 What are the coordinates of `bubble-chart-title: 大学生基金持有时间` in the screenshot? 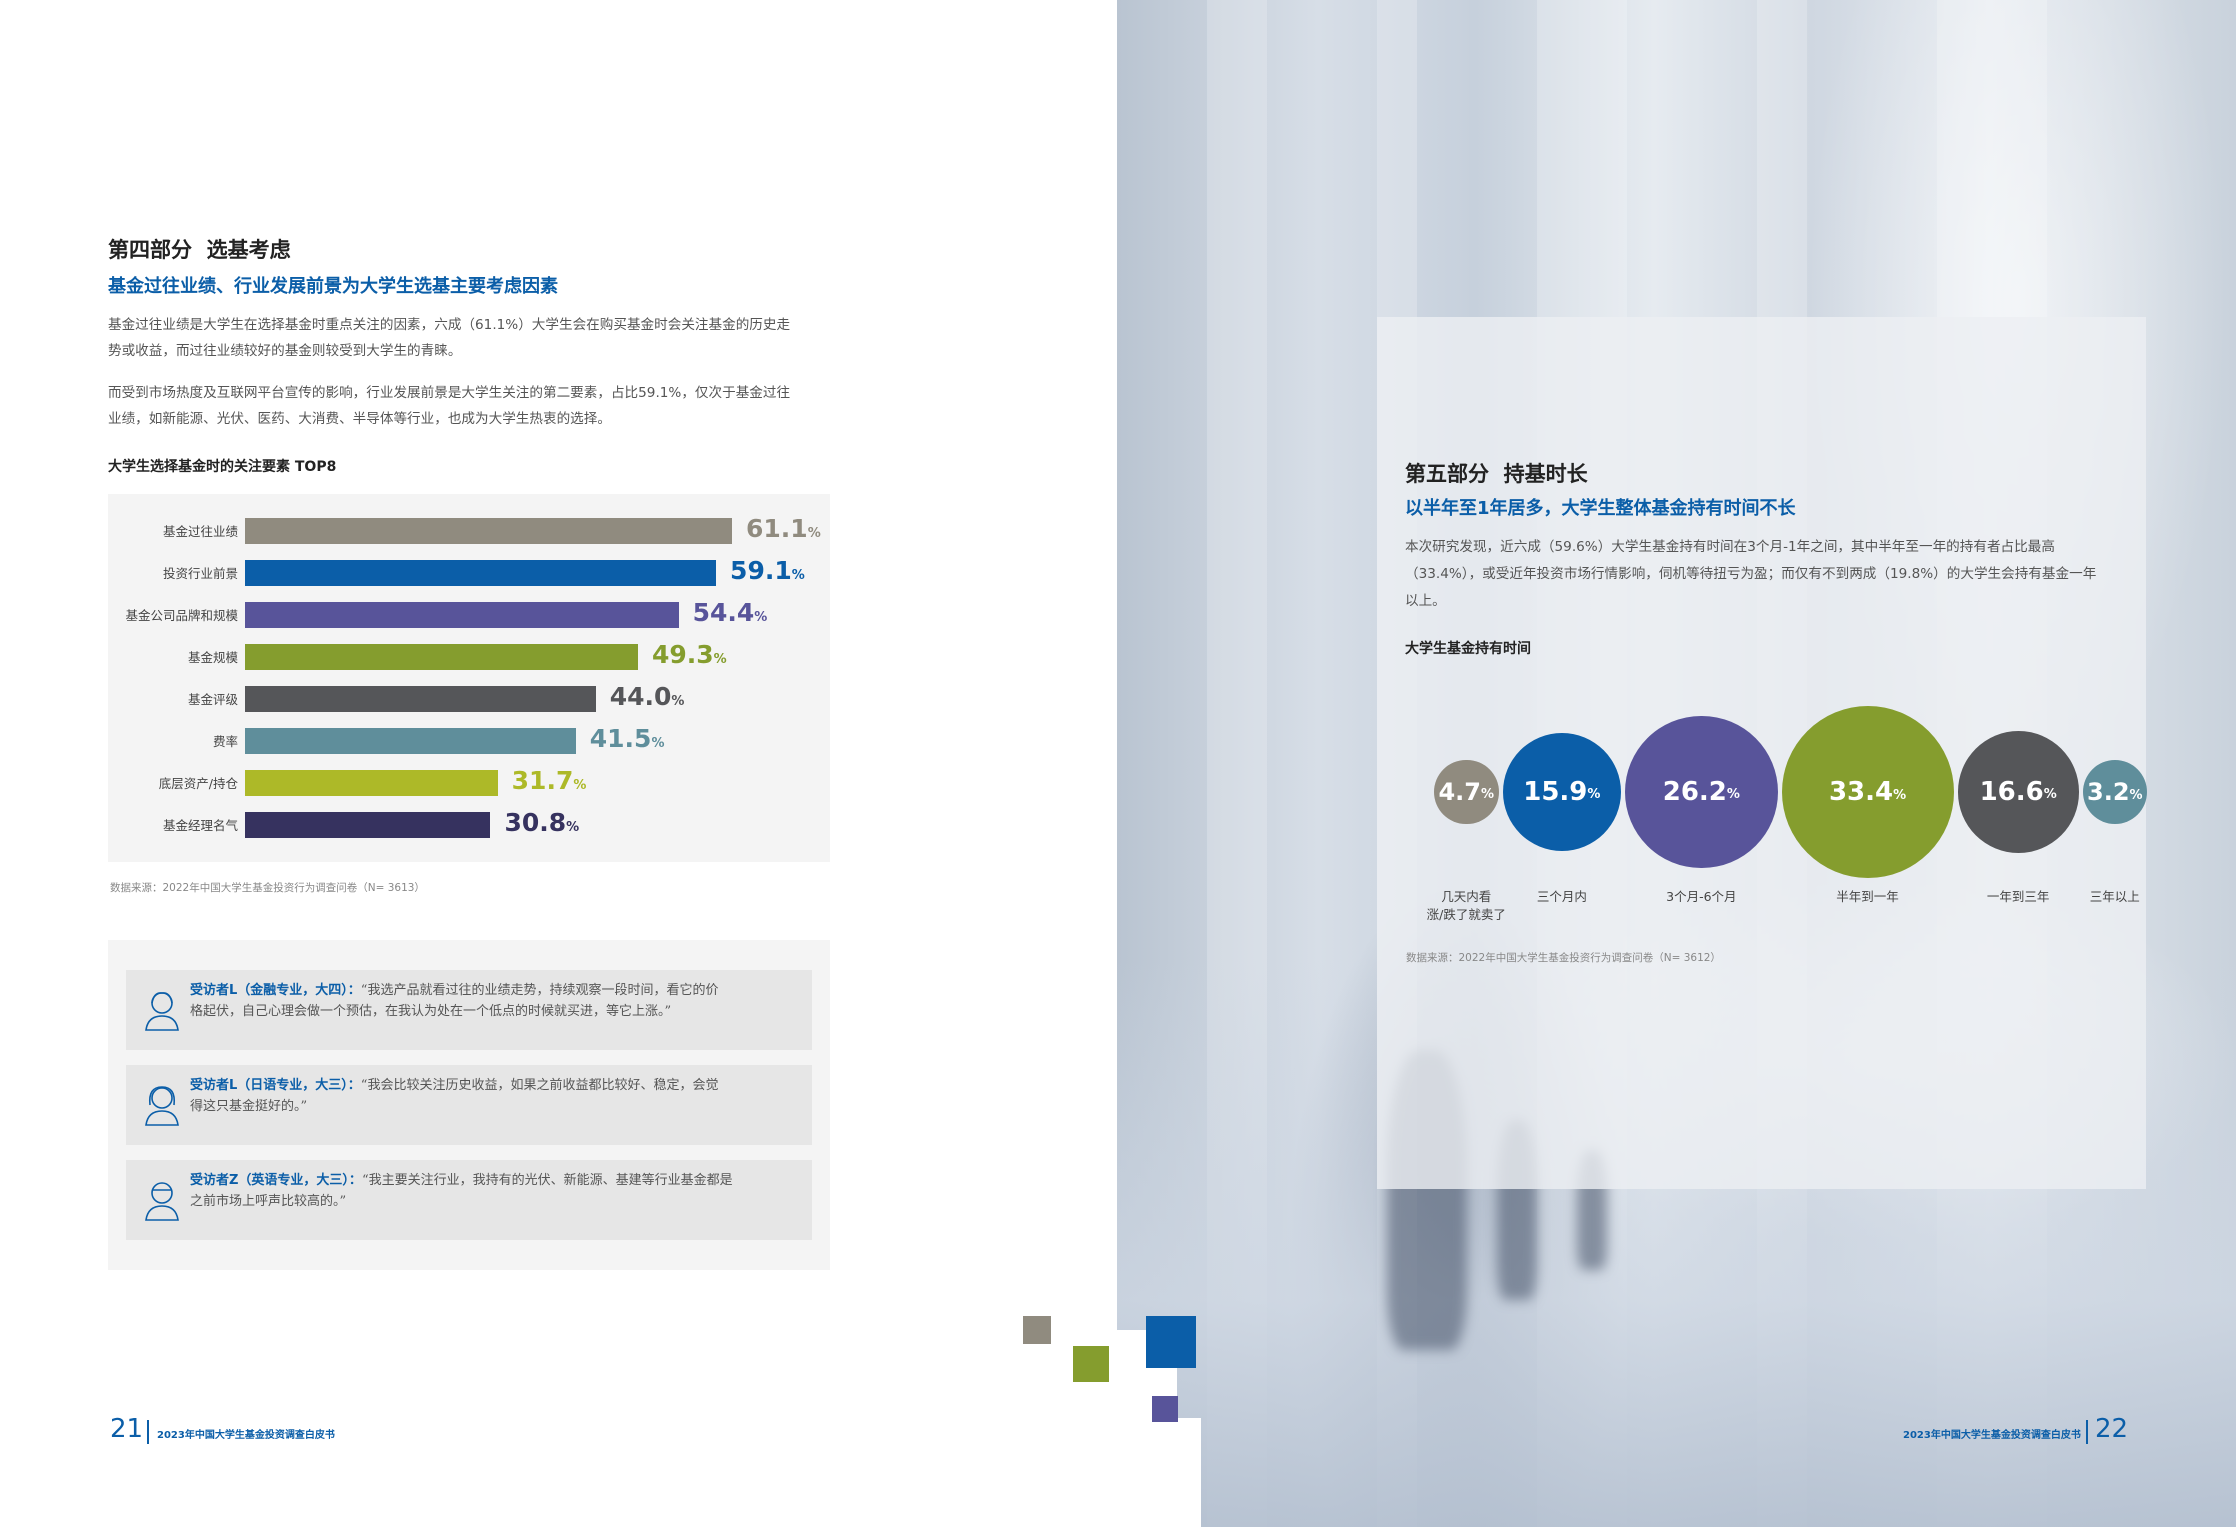 It's located at (1468, 649).